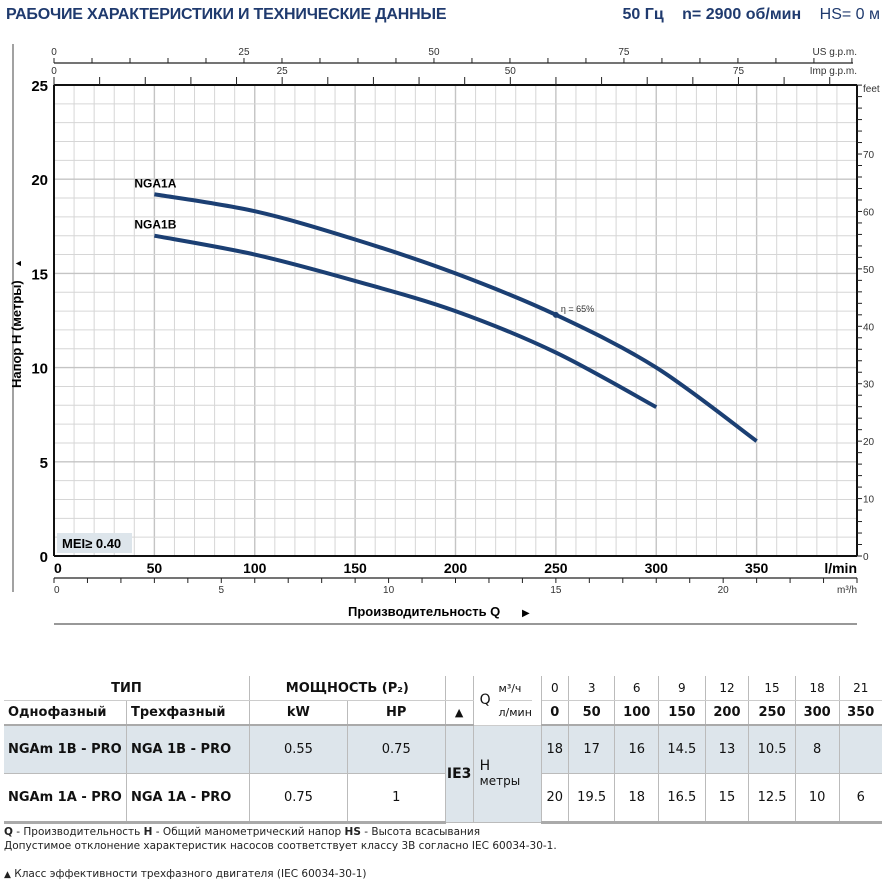 The width and height of the screenshot is (890, 883). What do you see at coordinates (155, 568) in the screenshot?
I see `x-tick-label: 50` at bounding box center [155, 568].